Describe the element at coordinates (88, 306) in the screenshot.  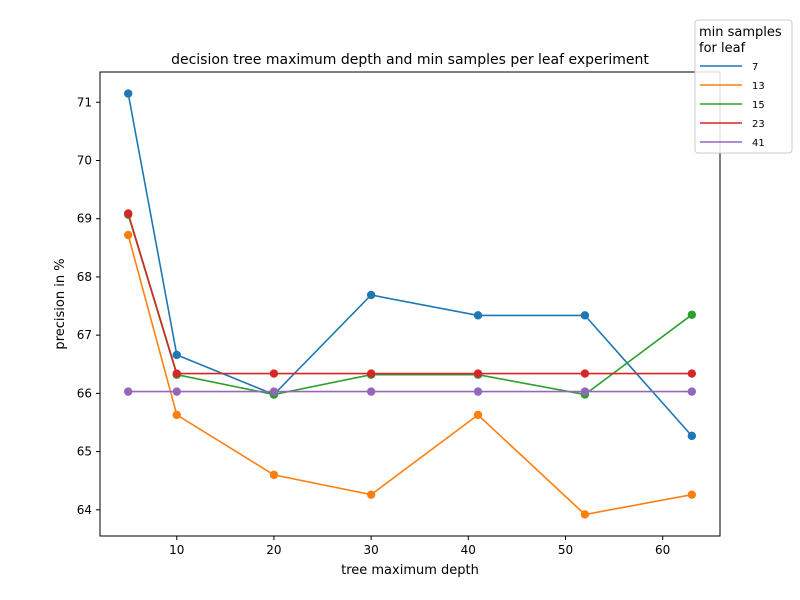
I see `y-axis: 64 65 66 67 68 69 70 71` at that location.